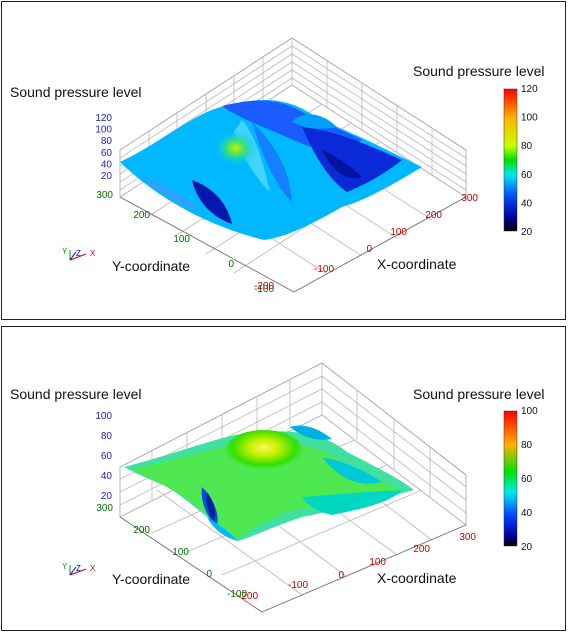  Describe the element at coordinates (529, 89) in the screenshot. I see `colorbar-tick-label: 120` at that location.